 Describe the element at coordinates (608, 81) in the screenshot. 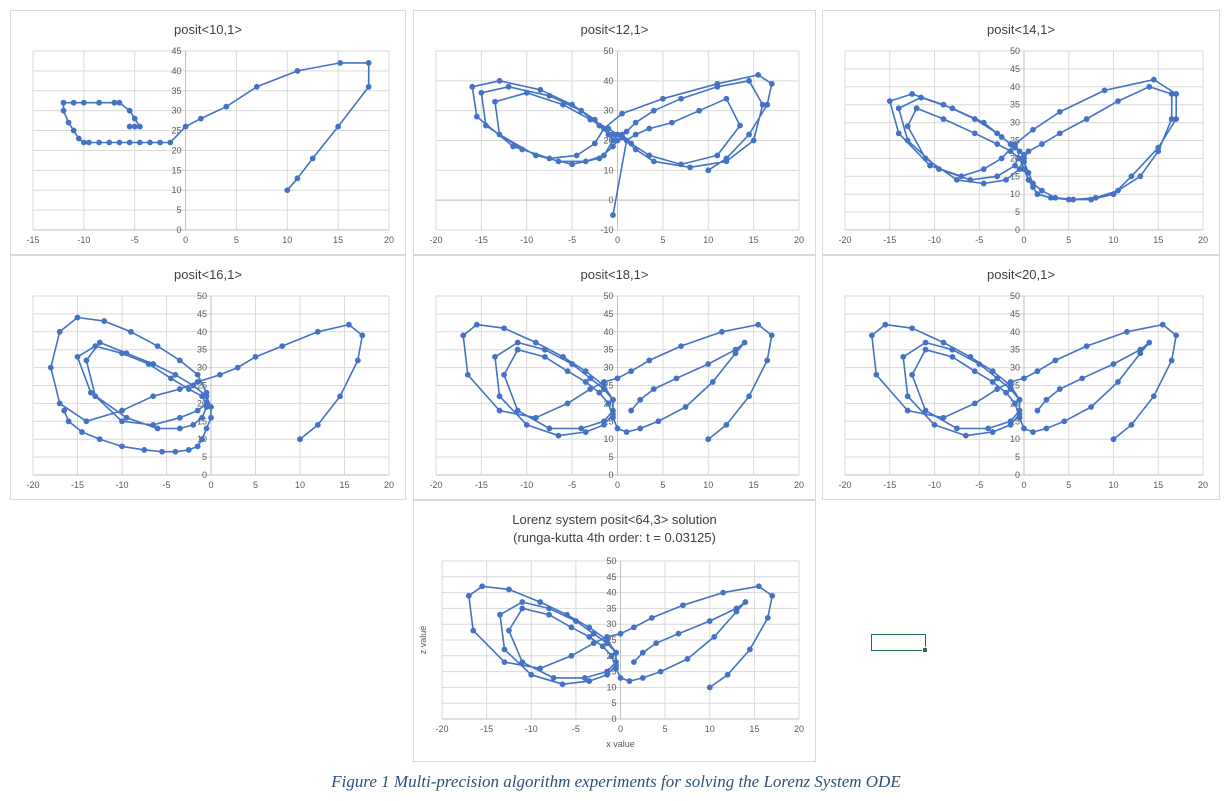

I see `y-tick-label: 40` at that location.